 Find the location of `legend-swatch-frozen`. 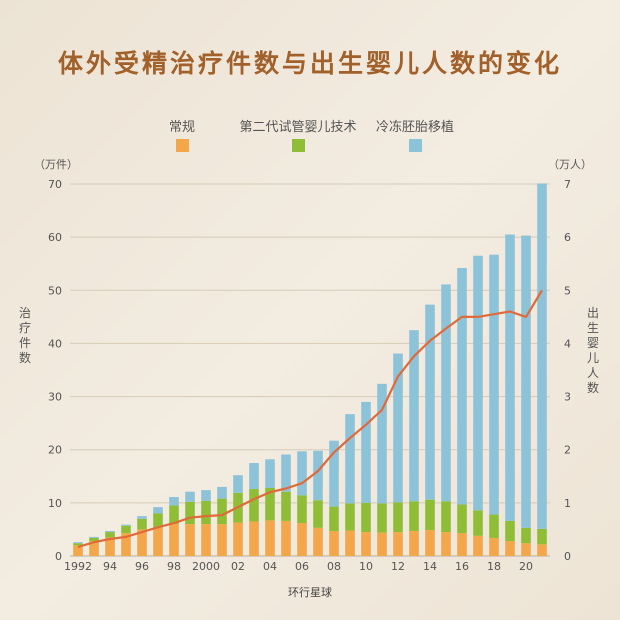

legend-swatch-frozen is located at coordinates (415, 145).